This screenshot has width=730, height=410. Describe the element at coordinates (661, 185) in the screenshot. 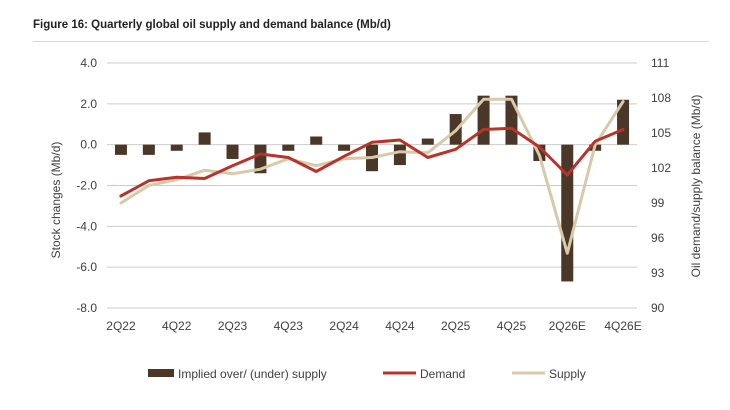

I see `right-axis-ticks: 111 108 105 102 99 96 93 90` at that location.